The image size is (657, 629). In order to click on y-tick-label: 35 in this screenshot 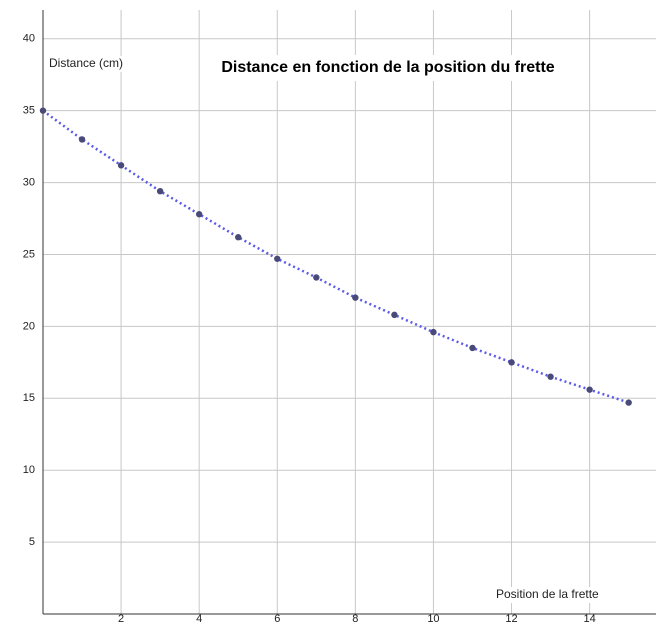, I will do `click(29, 111)`.